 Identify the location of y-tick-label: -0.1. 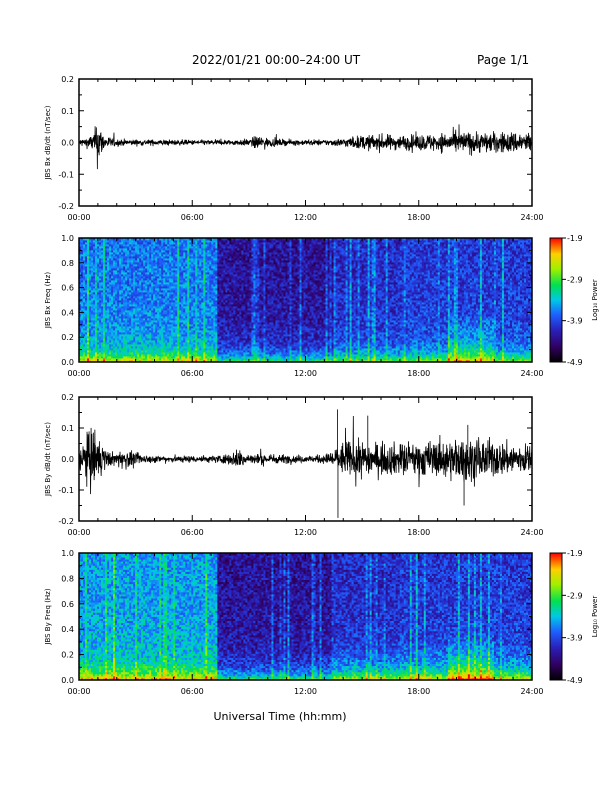
(66, 174).